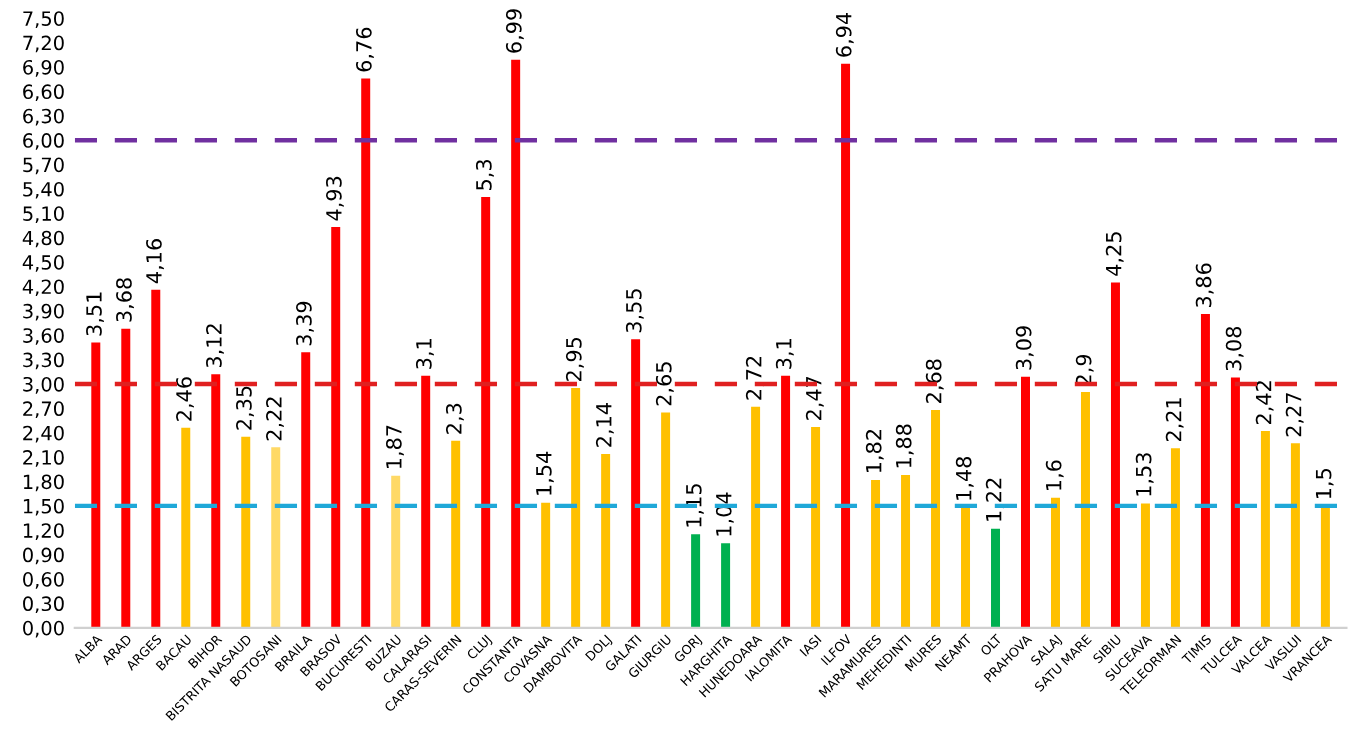 Image resolution: width=1360 pixels, height=730 pixels. I want to click on y-tick-label: 7,50, so click(43, 19).